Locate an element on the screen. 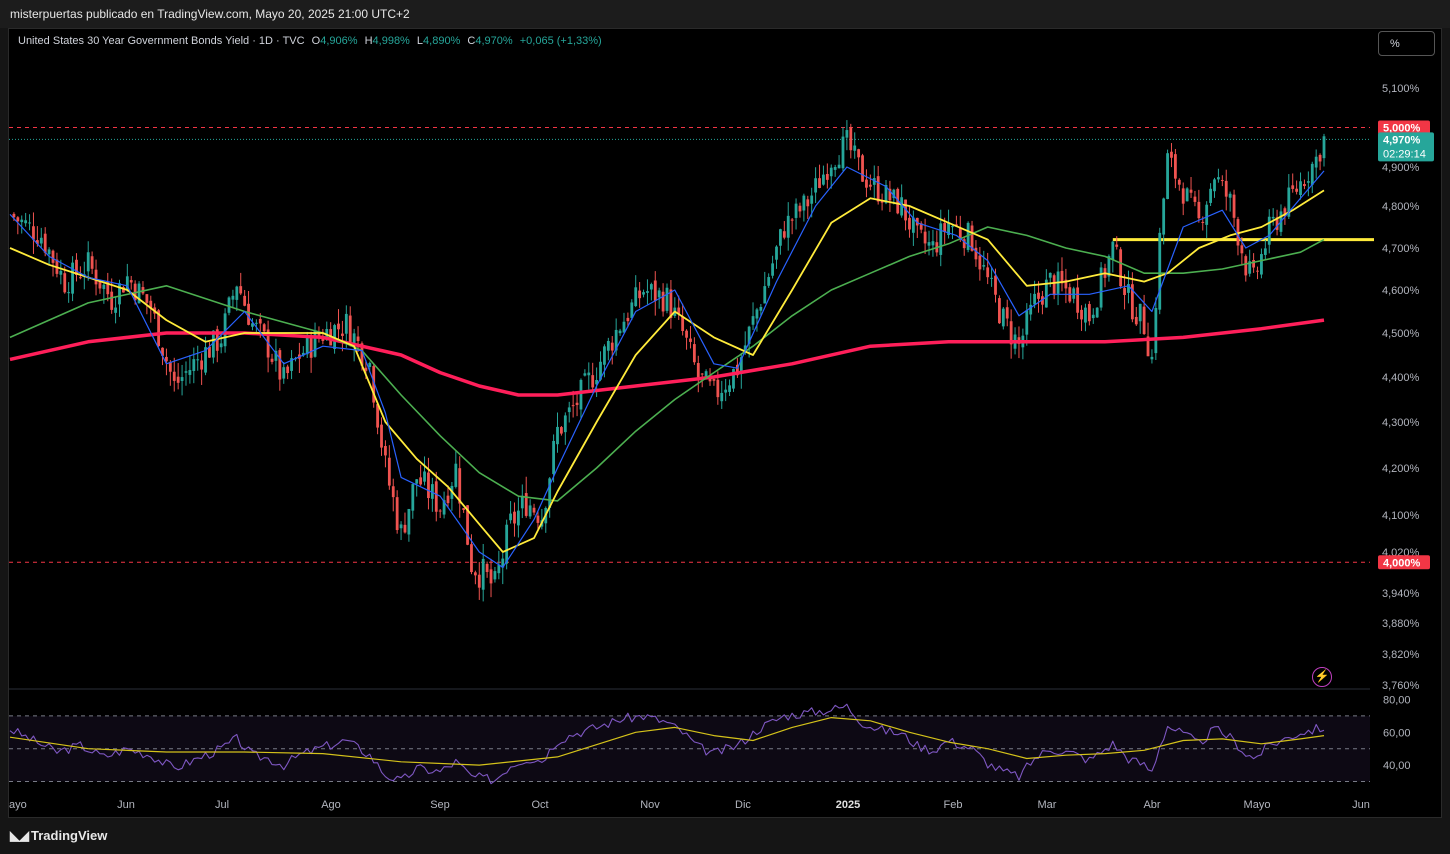 The height and width of the screenshot is (854, 1450). time-axis-tick: ayo is located at coordinates (18, 805).